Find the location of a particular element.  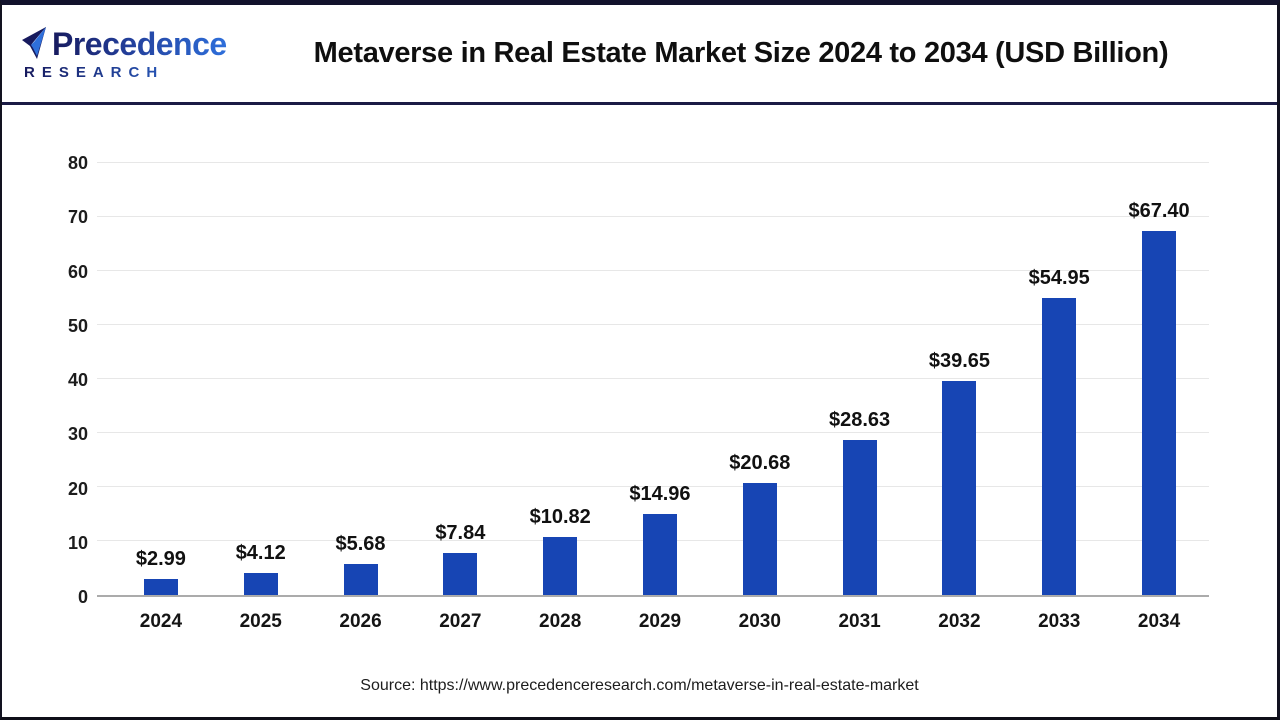

bar-slot: $28.63 2031 is located at coordinates (860, 397).